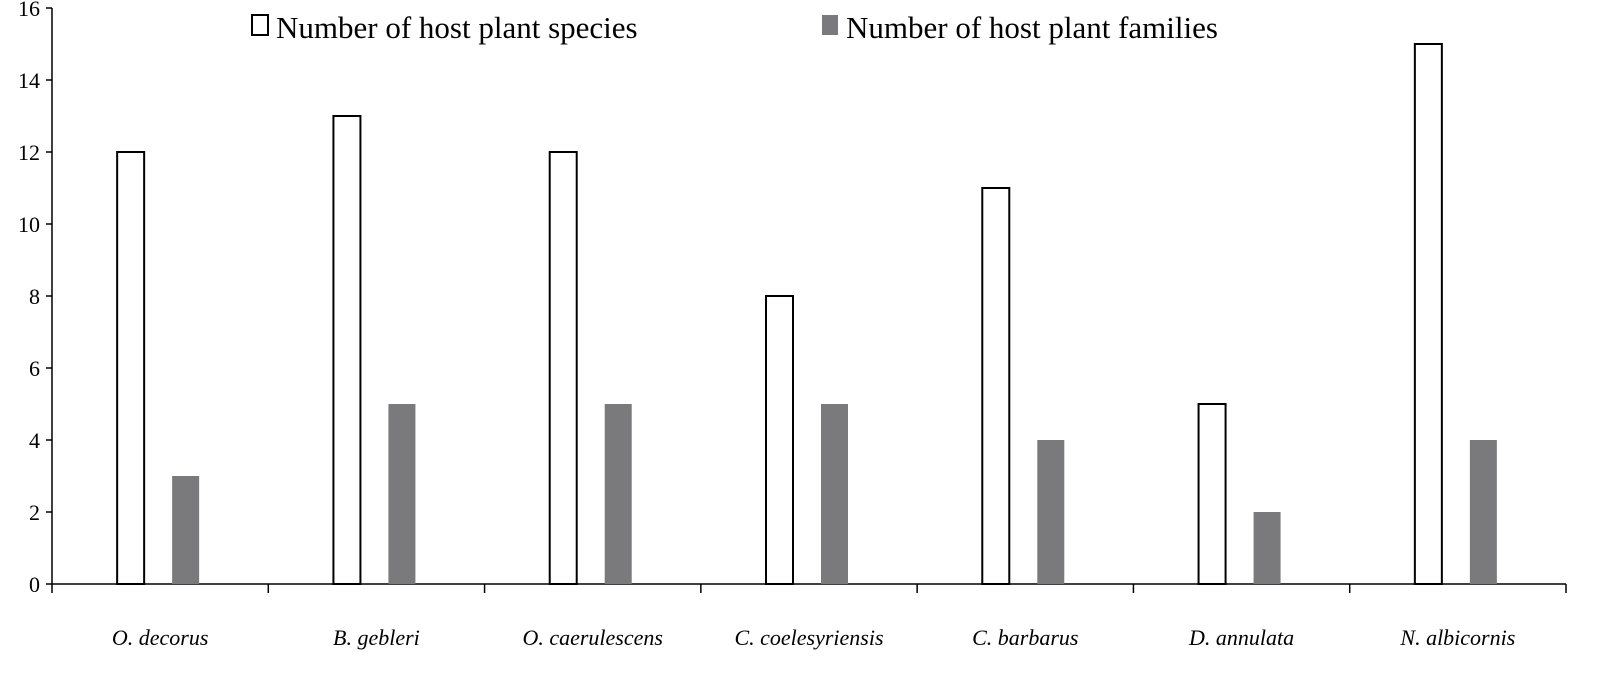 The height and width of the screenshot is (674, 1621). I want to click on y-tick-label: 4, so click(34, 440).